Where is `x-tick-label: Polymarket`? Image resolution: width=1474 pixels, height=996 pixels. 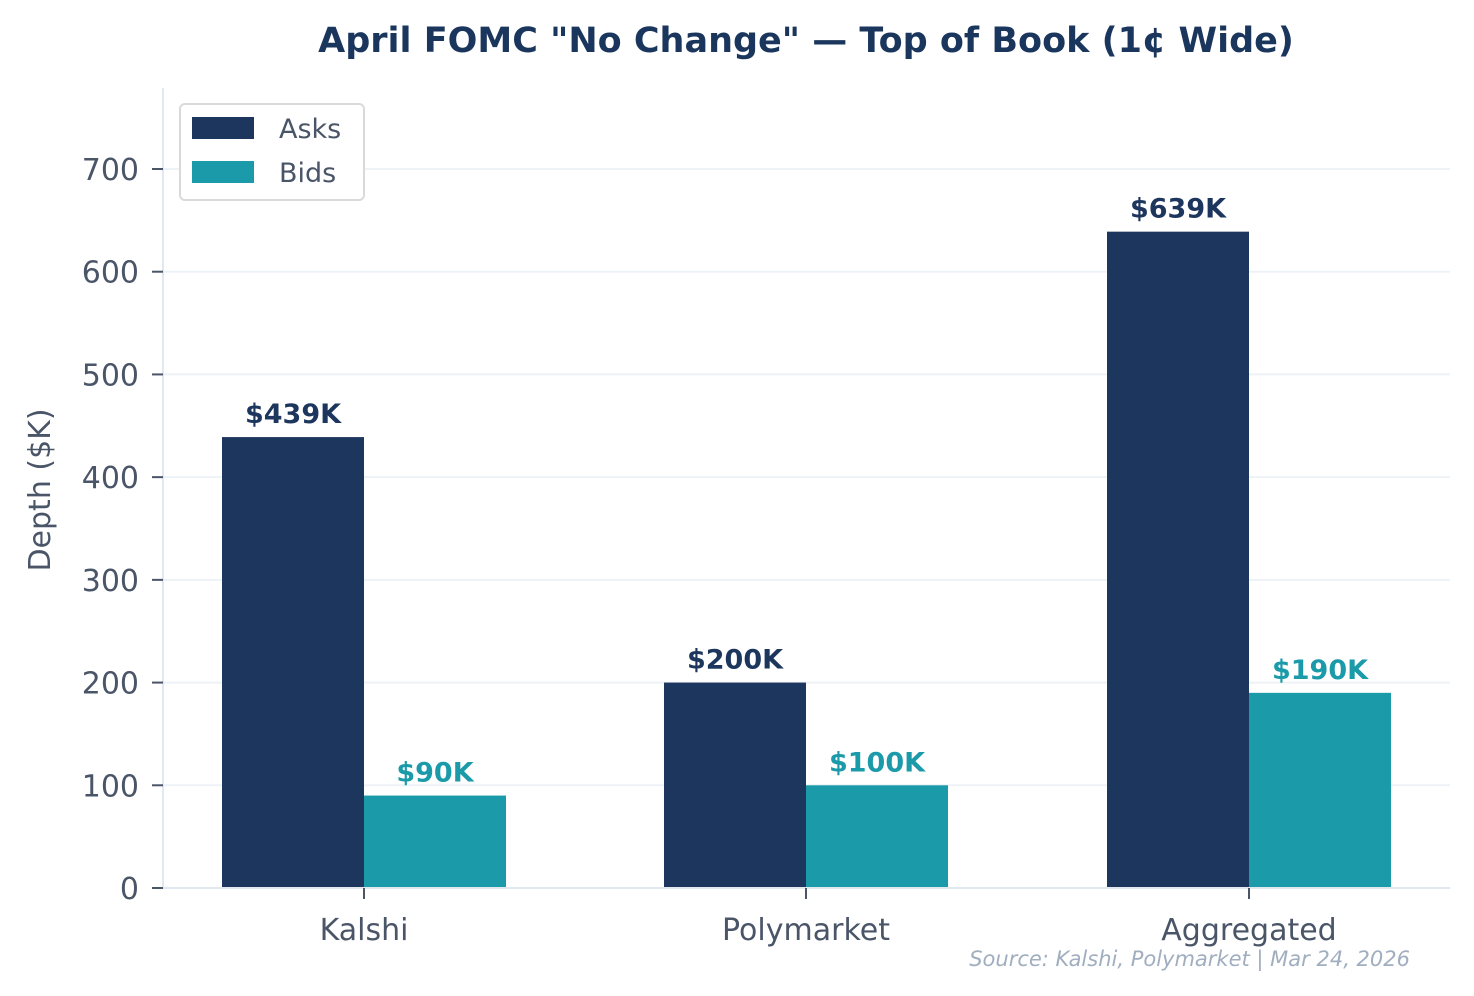
x-tick-label: Polymarket is located at coordinates (806, 930).